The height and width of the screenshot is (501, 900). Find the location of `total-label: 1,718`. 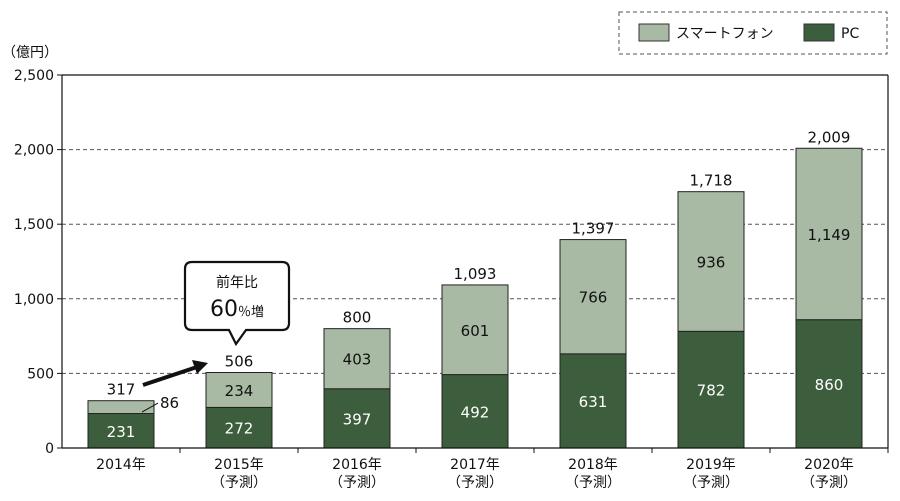

total-label: 1,718 is located at coordinates (711, 181).